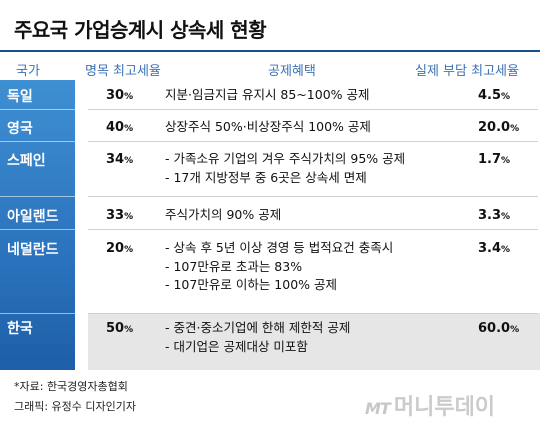 Image resolution: width=540 pixels, height=424 pixels. What do you see at coordinates (444, 407) in the screenshot?
I see `logo-name: 머니투데이` at bounding box center [444, 407].